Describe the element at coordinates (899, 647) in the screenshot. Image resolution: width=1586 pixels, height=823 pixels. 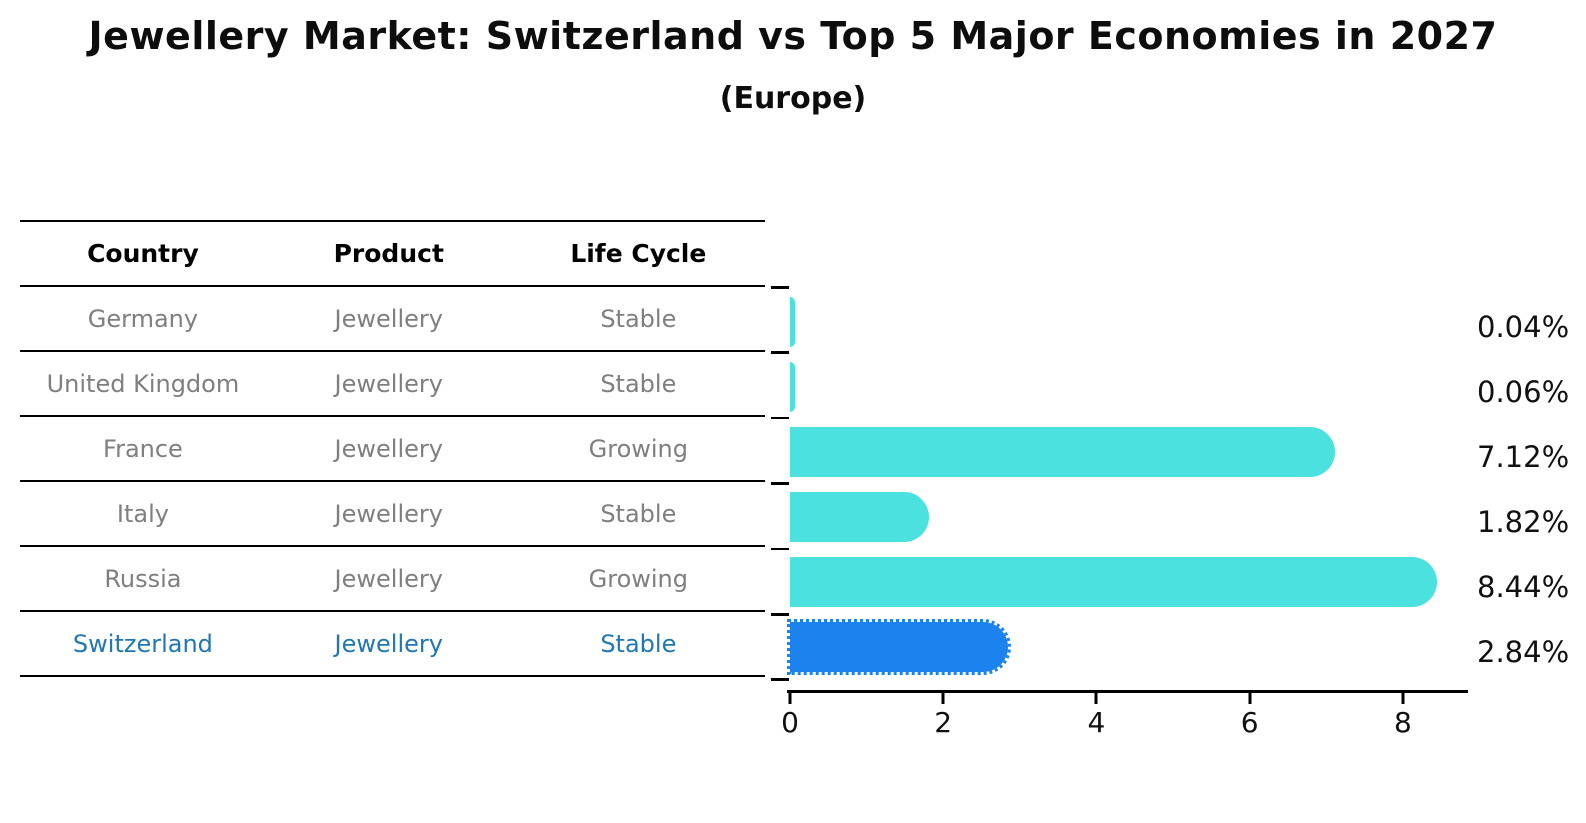
I see `bar-switzerland` at that location.